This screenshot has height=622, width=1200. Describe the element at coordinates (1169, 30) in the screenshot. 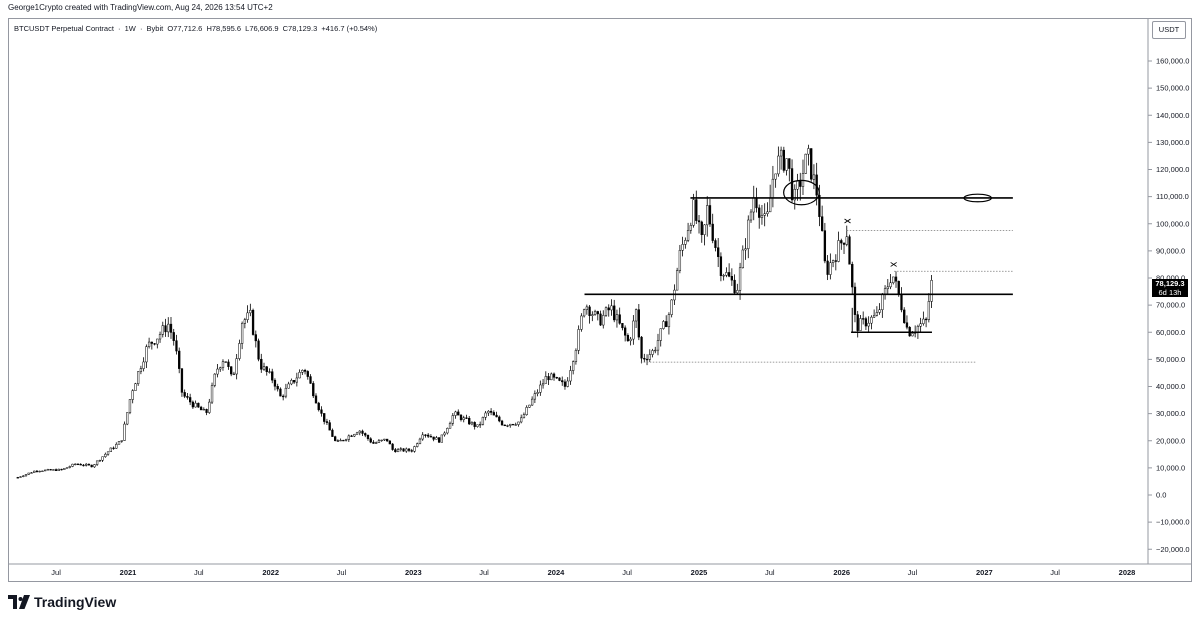

I see `currency-button: USDT` at that location.